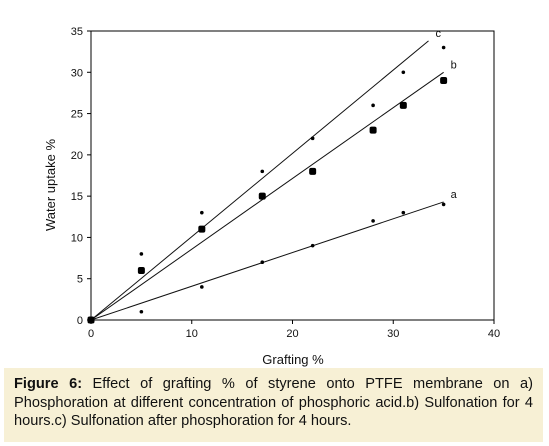 The image size is (549, 446). Describe the element at coordinates (192, 334) in the screenshot. I see `x-tick-label: 10` at that location.